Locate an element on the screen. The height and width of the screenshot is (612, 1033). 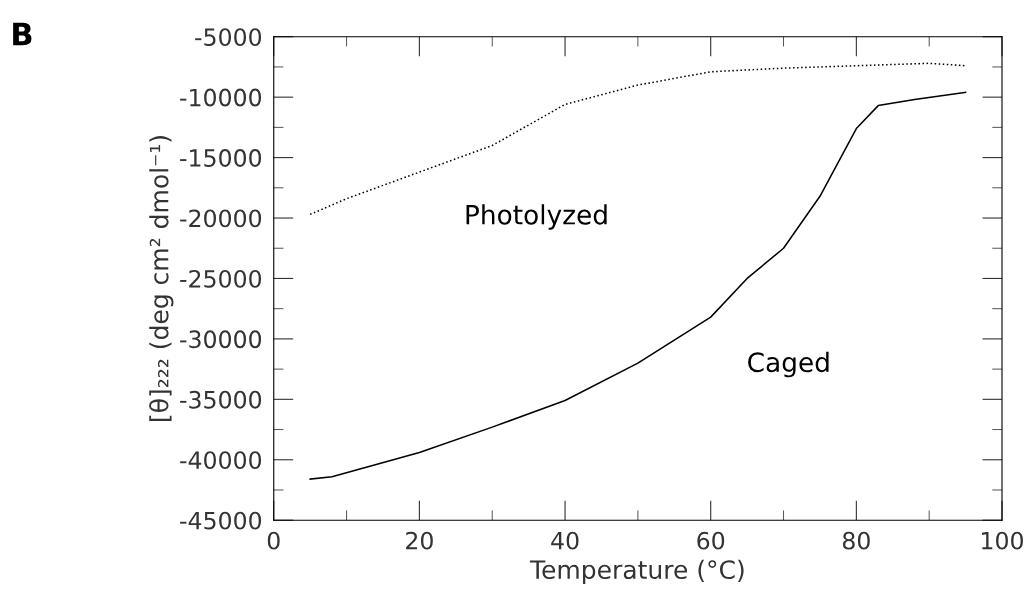
y-tick-label: -15000 is located at coordinates (221, 158).